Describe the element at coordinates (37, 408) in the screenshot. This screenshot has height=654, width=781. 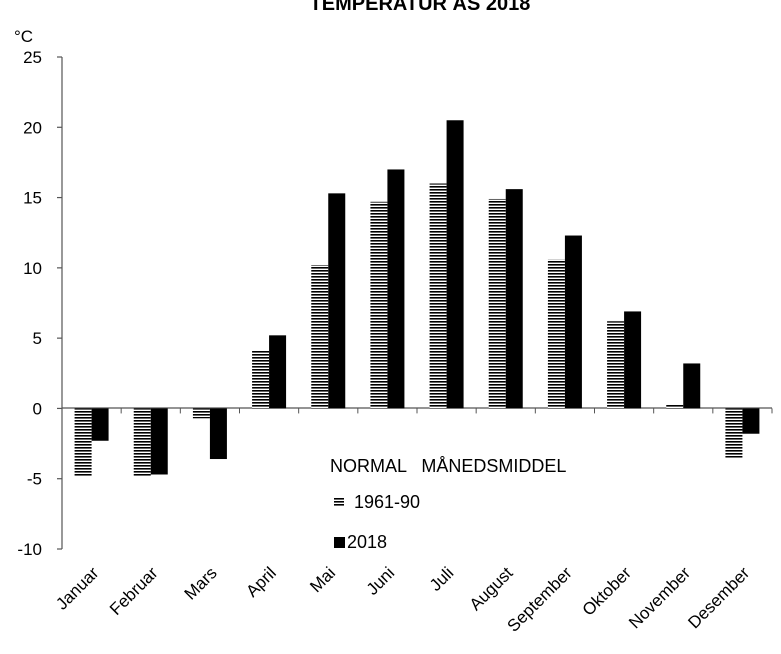
I see `y-tick-label: 0` at that location.